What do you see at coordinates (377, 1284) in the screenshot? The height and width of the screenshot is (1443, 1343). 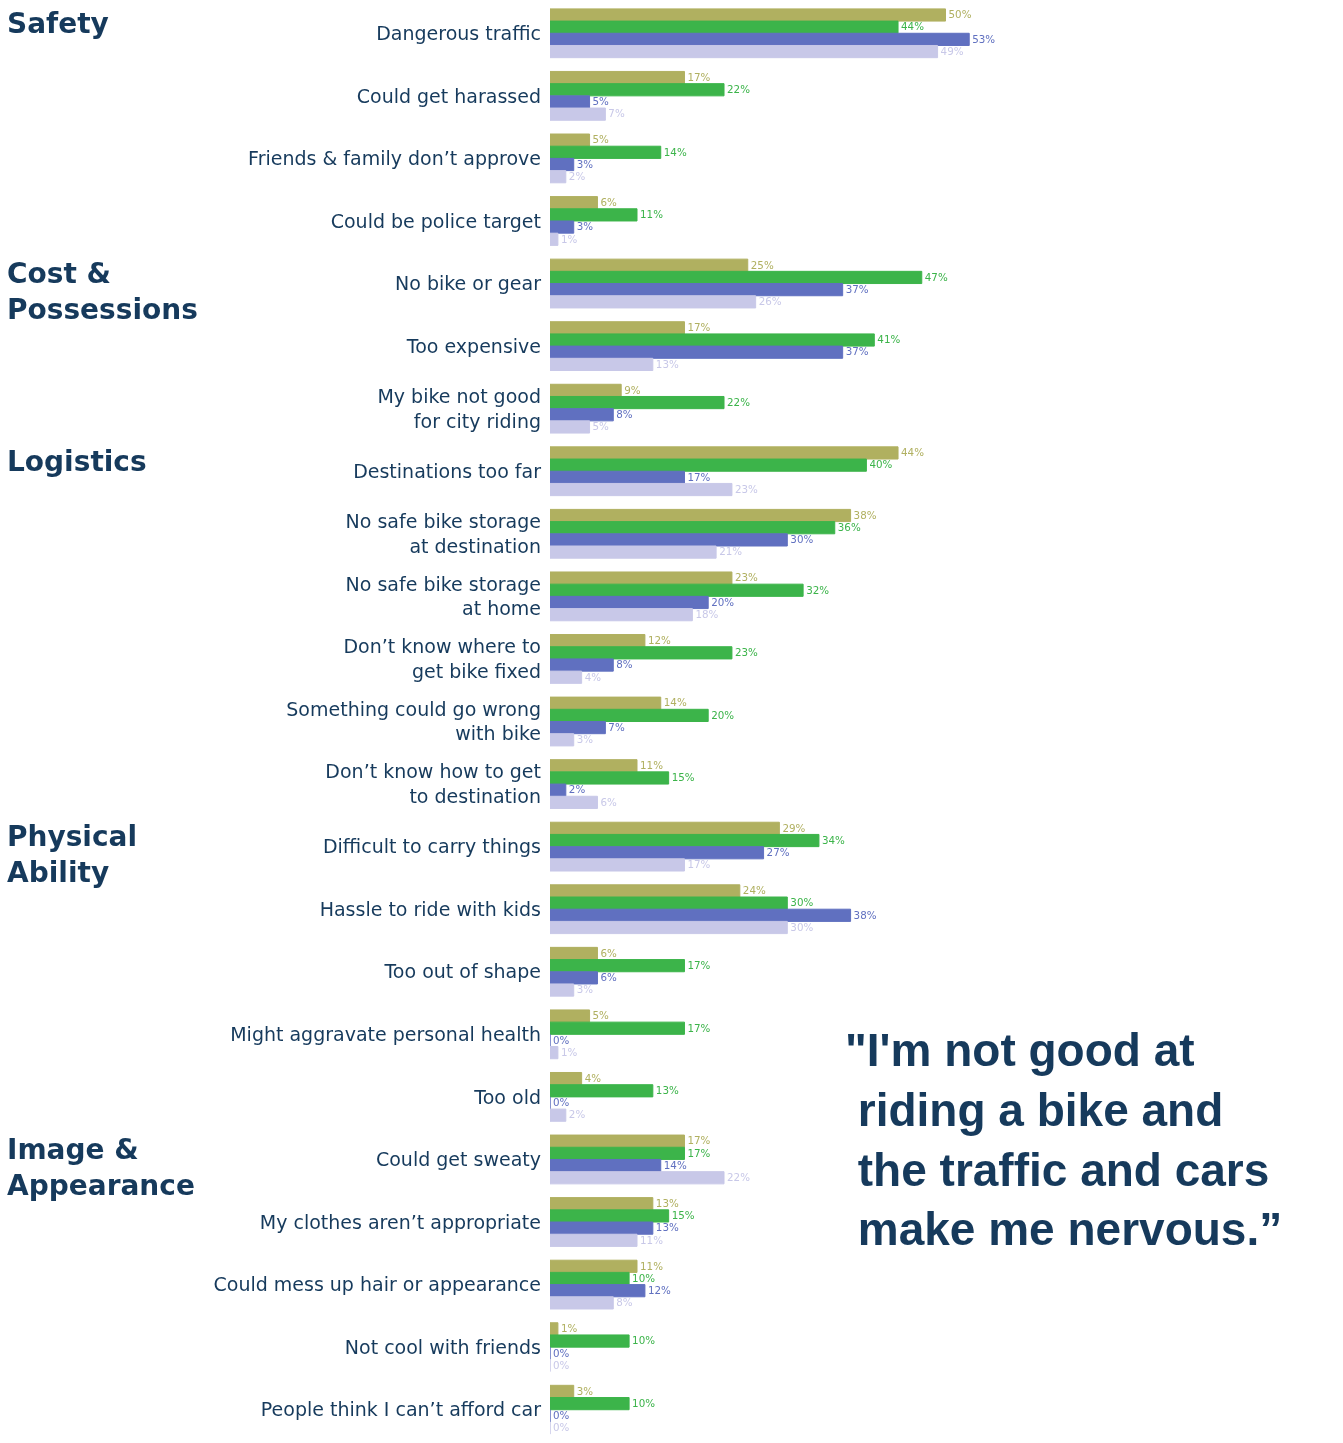 I see `y-tick-label: Could mess up hair or appearance` at bounding box center [377, 1284].